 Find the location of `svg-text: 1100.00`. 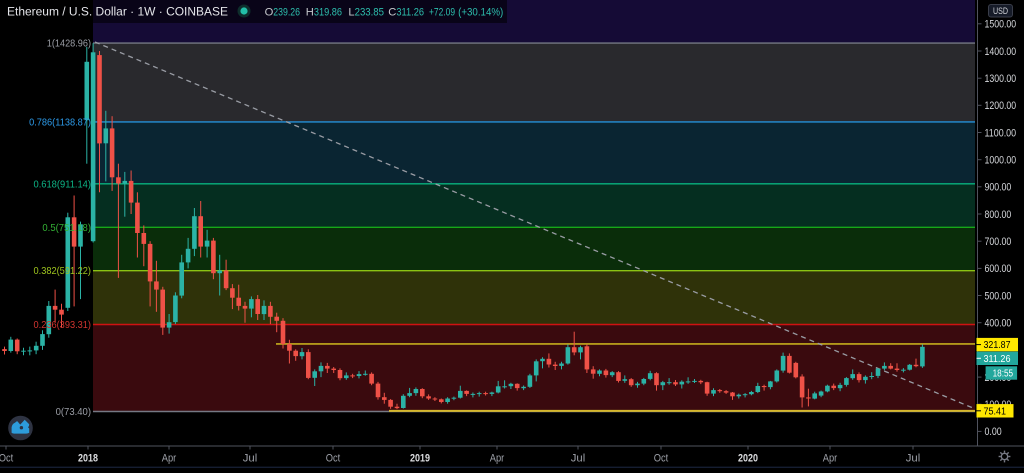

svg-text: 1100.00 is located at coordinates (1001, 133).